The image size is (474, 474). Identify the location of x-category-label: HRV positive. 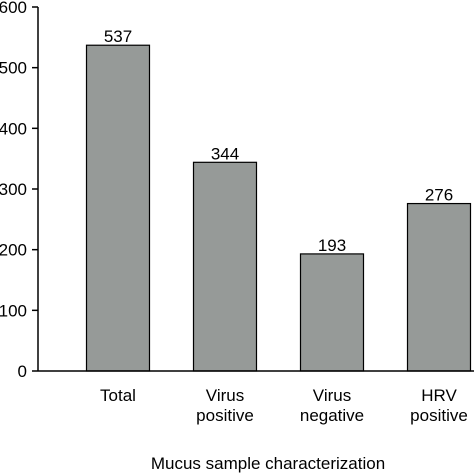
(439, 405).